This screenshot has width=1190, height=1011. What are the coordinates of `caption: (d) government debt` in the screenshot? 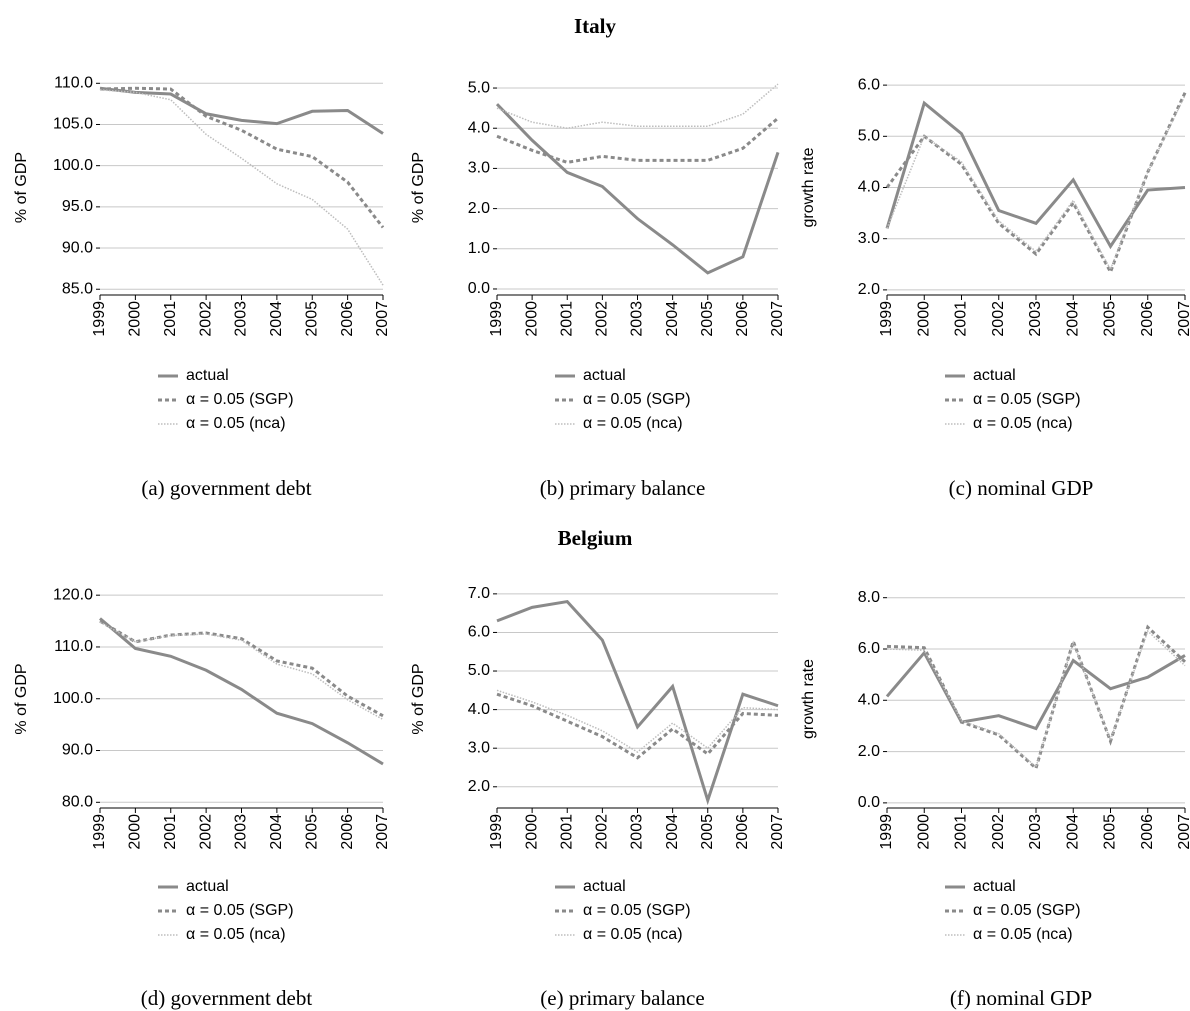 It's located at (227, 998).